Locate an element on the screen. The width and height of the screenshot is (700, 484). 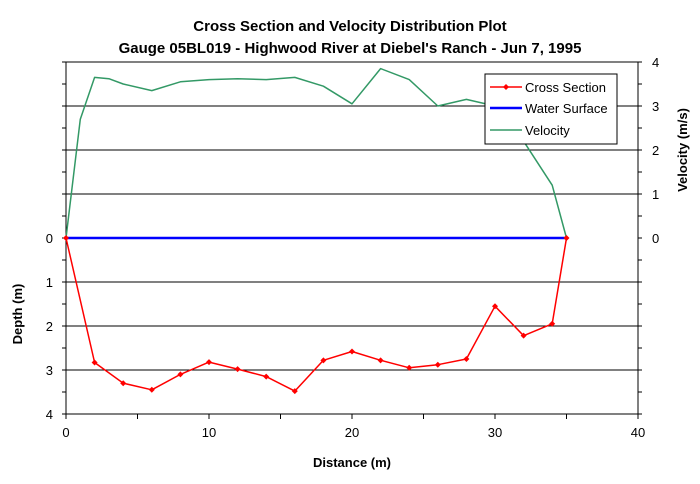
depth-tick-label: 0 is located at coordinates (49, 238).